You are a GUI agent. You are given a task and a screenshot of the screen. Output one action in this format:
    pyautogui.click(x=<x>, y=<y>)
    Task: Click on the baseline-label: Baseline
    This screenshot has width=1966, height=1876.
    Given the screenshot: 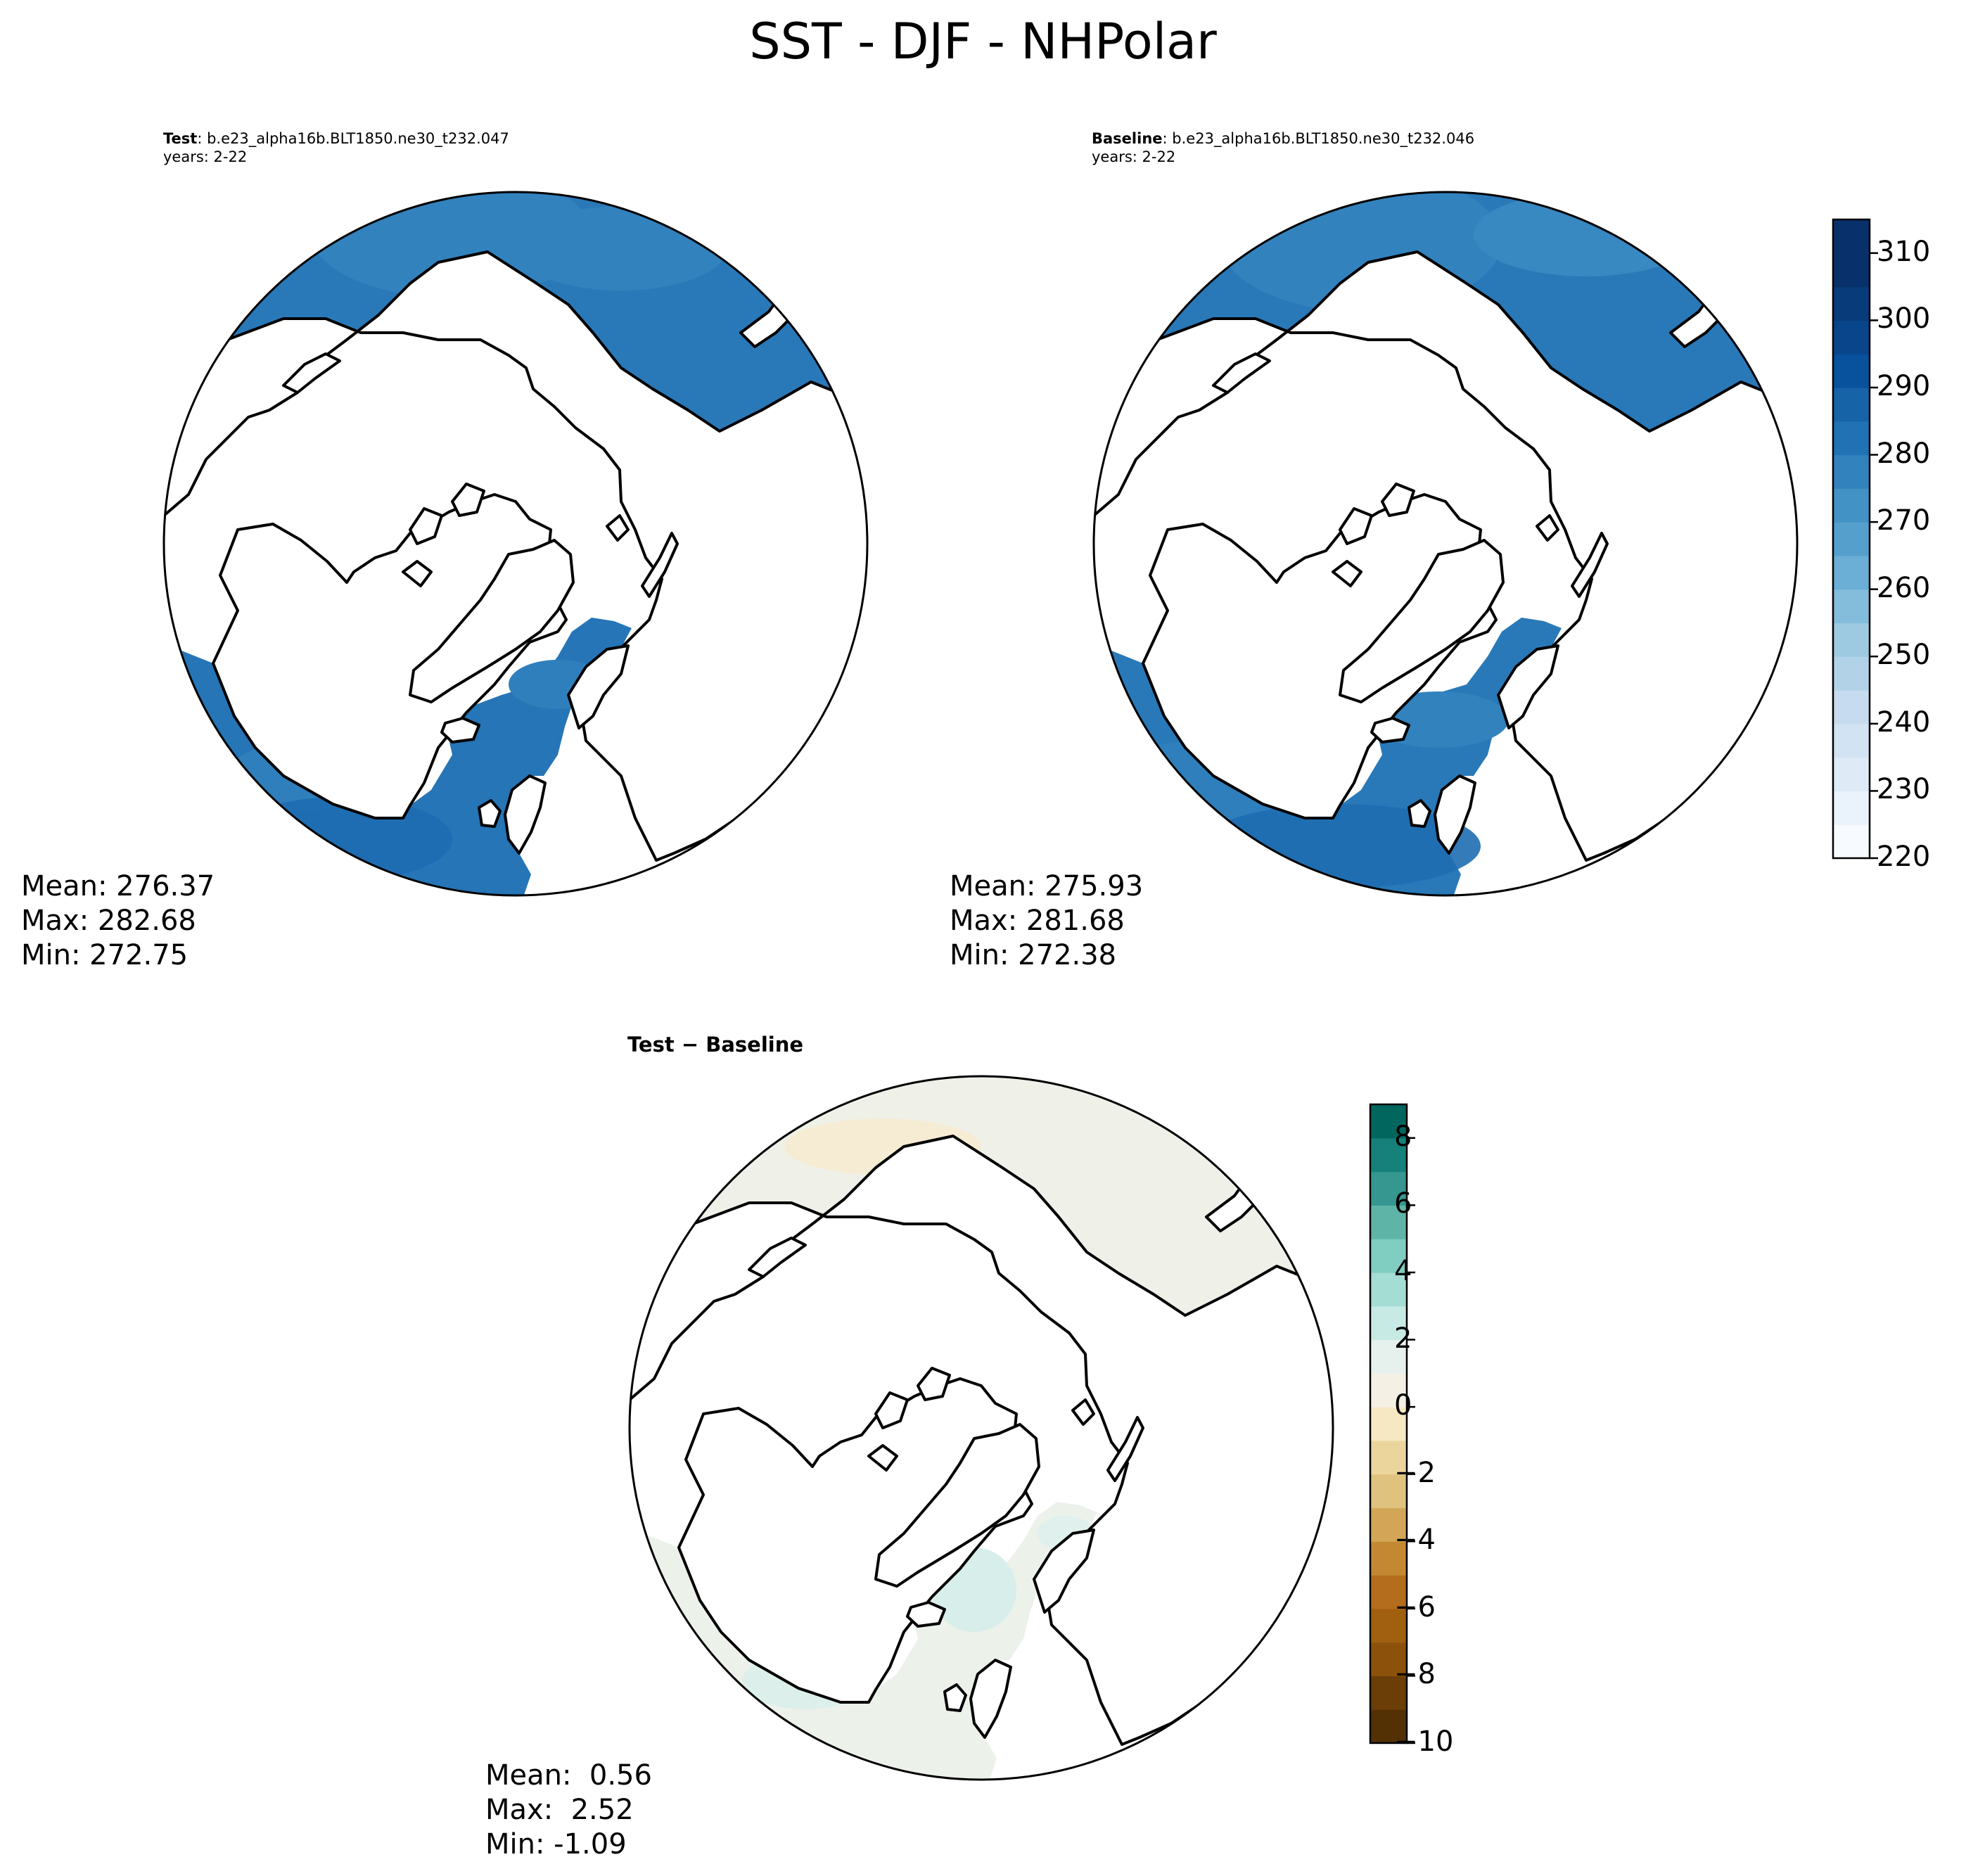 What is the action you would take?
    pyautogui.click(x=1127, y=138)
    